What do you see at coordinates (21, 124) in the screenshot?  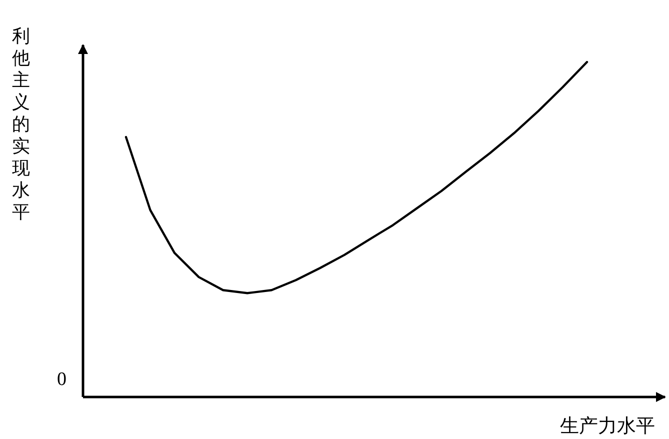 I see `text: 利他主义的实现水平` at bounding box center [21, 124].